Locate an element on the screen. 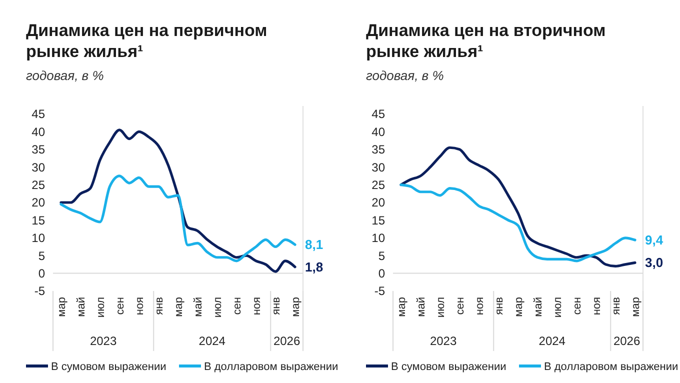 The image size is (680, 383). data-label: 8,1 is located at coordinates (314, 244).